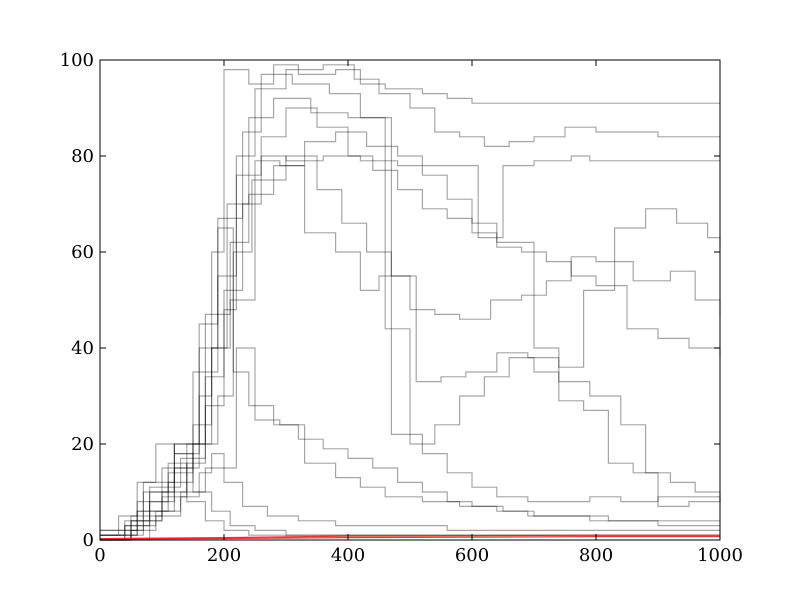  What do you see at coordinates (348, 555) in the screenshot?
I see `x-tick-label: 400` at bounding box center [348, 555].